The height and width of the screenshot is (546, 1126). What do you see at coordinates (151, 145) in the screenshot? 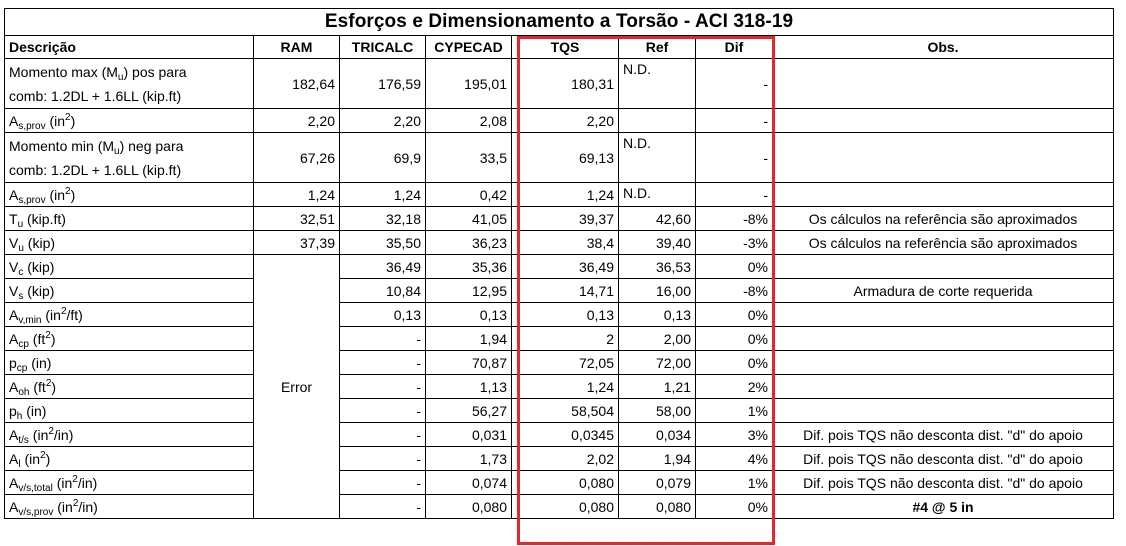
I see `desc-part: ) neg para` at bounding box center [151, 145].